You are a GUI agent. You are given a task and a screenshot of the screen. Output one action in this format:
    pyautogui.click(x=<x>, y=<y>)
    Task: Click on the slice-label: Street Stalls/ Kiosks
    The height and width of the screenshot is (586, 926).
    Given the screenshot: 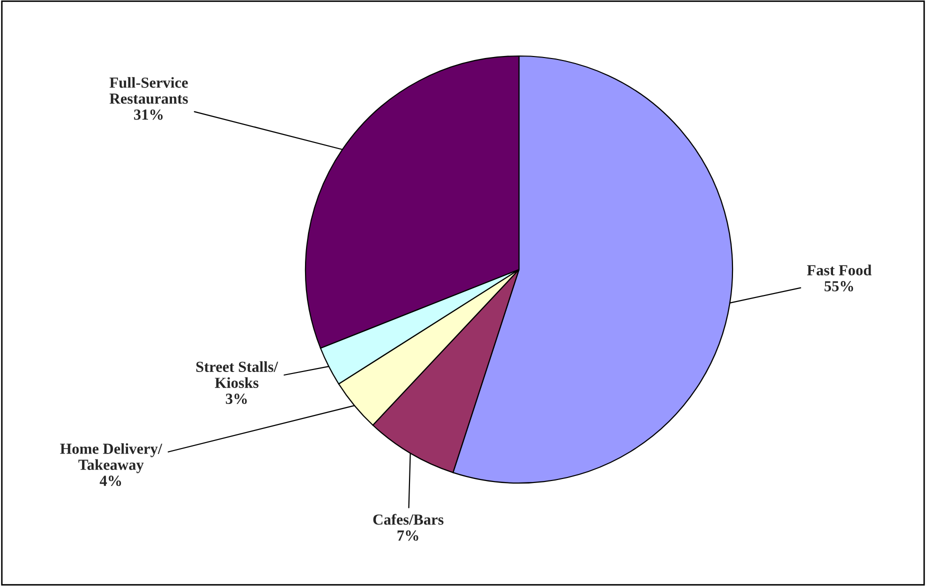 What is the action you would take?
    pyautogui.click(x=237, y=374)
    